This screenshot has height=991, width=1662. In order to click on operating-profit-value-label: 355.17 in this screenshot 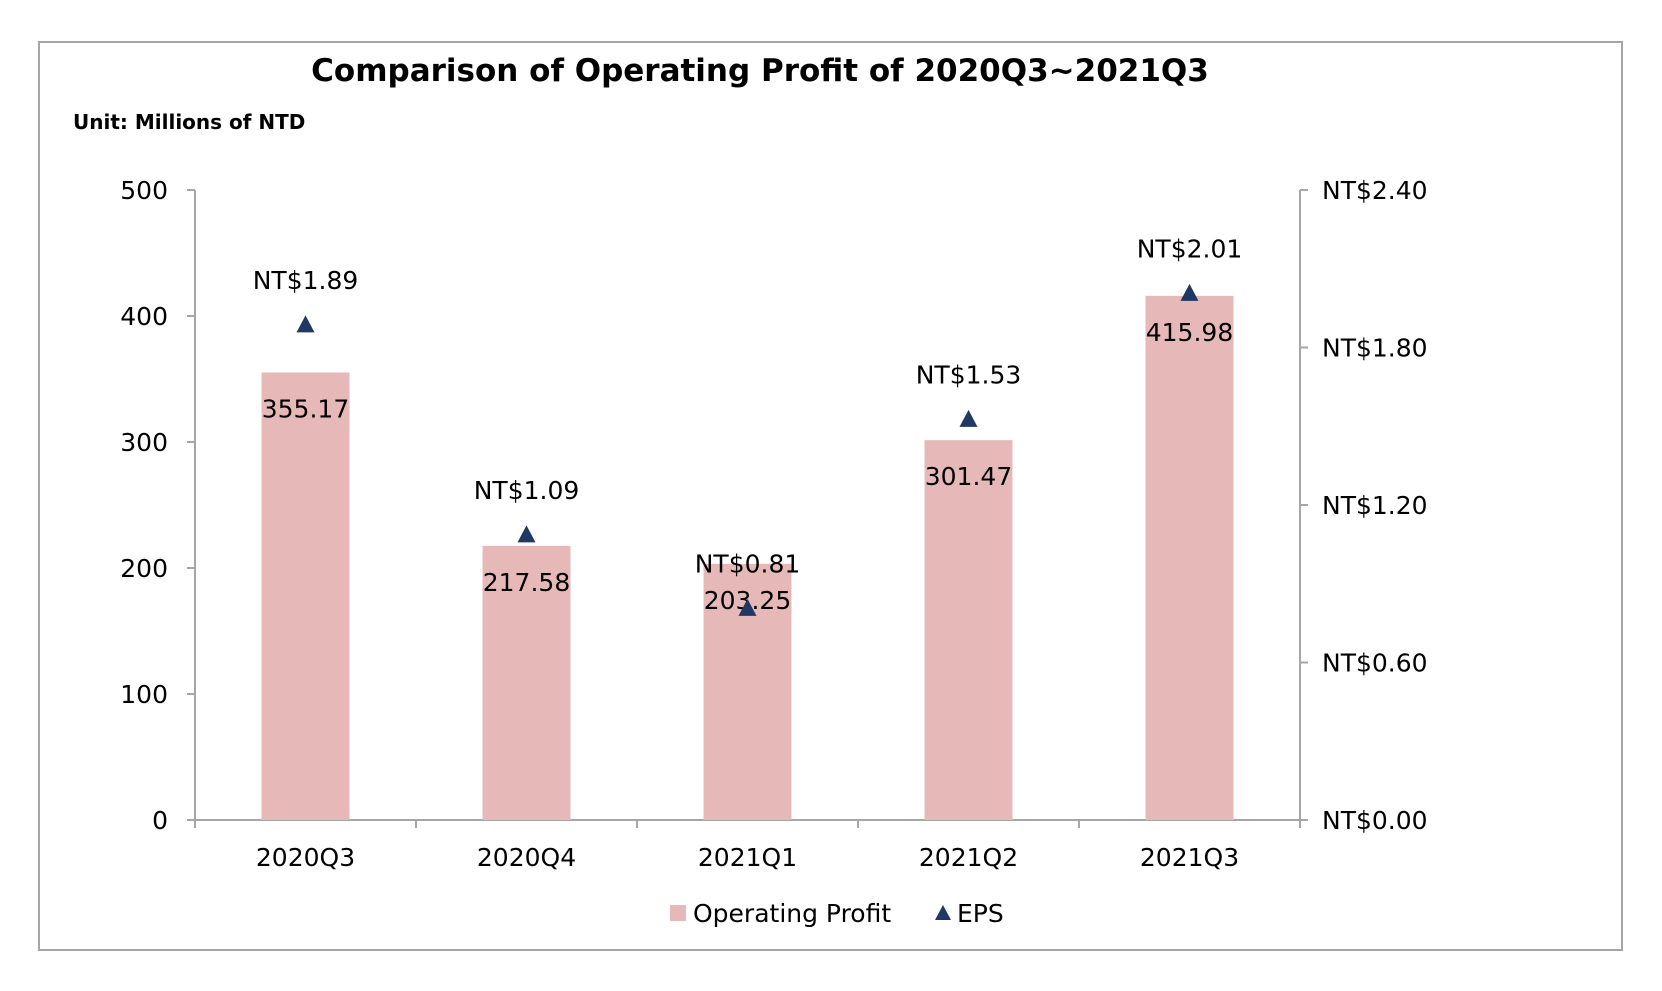, I will do `click(305, 408)`.